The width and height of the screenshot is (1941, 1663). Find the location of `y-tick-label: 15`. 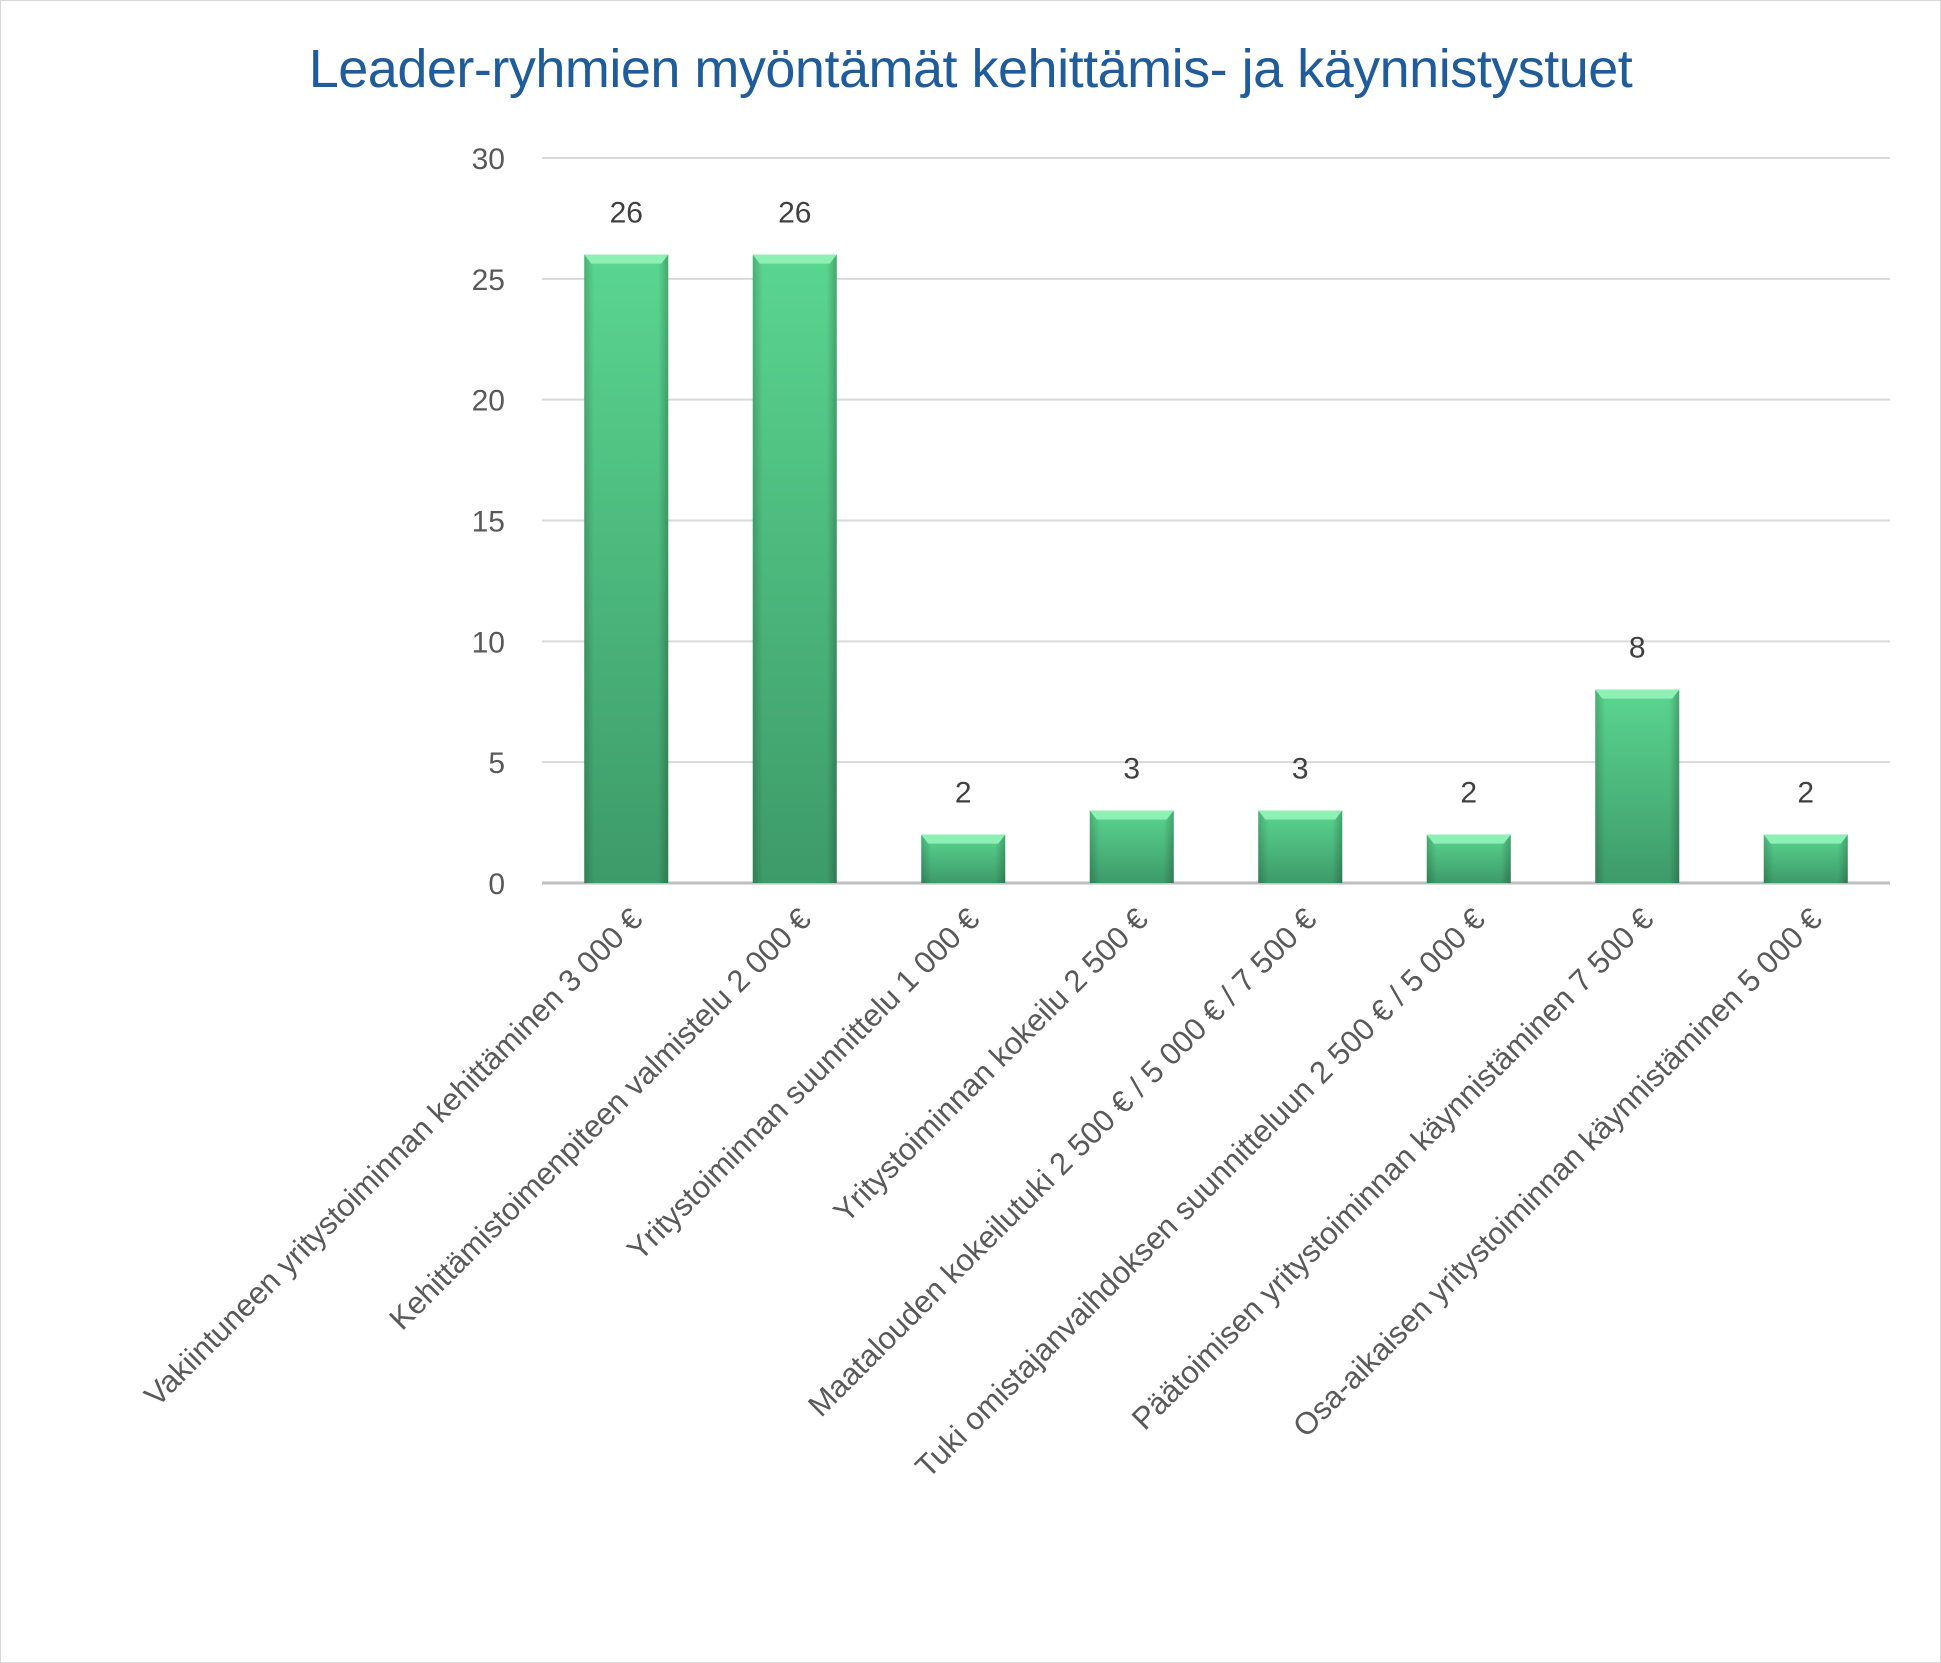

y-tick-label: 15 is located at coordinates (488, 522).